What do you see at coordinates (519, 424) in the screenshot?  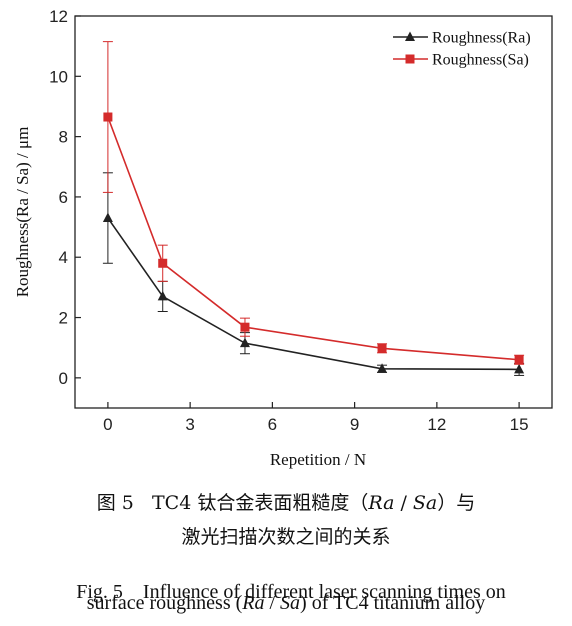 I see `x-tick-label: 15` at bounding box center [519, 424].